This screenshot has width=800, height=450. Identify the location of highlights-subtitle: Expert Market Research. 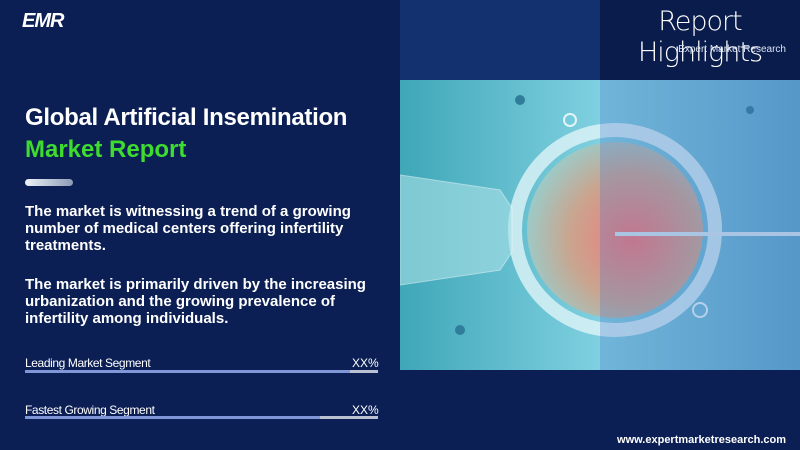
(732, 49).